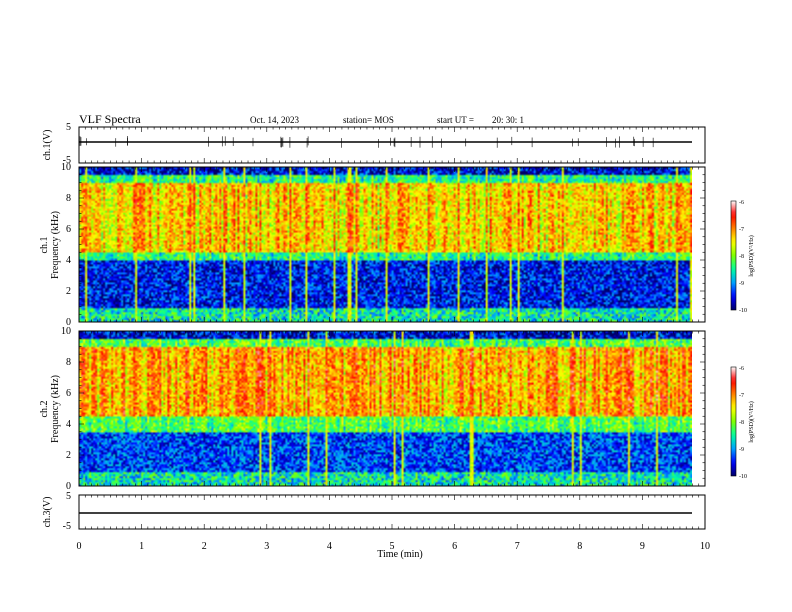 The image size is (792, 612). What do you see at coordinates (44, 409) in the screenshot?
I see `ch2-spectrogram-ylabel-top: ch.2` at bounding box center [44, 409].